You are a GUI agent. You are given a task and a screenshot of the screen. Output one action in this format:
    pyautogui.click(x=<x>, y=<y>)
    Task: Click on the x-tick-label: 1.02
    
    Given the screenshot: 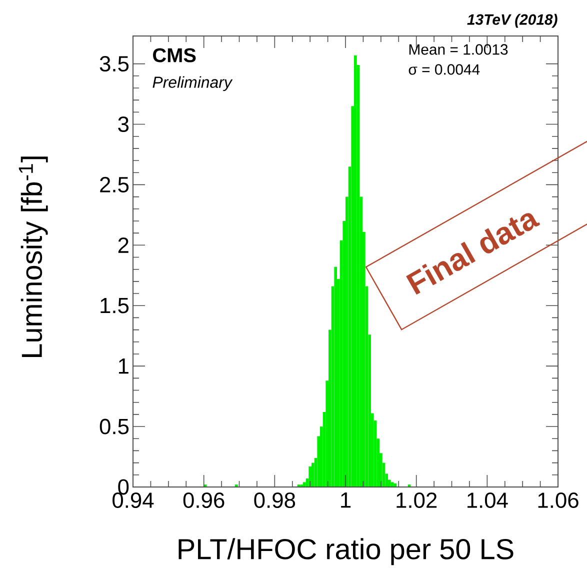 What is the action you would take?
    pyautogui.click(x=416, y=500)
    